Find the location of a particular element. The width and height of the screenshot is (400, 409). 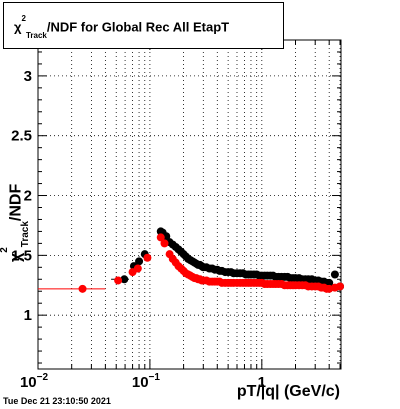

y-tick-label: 3 is located at coordinates (28, 76).